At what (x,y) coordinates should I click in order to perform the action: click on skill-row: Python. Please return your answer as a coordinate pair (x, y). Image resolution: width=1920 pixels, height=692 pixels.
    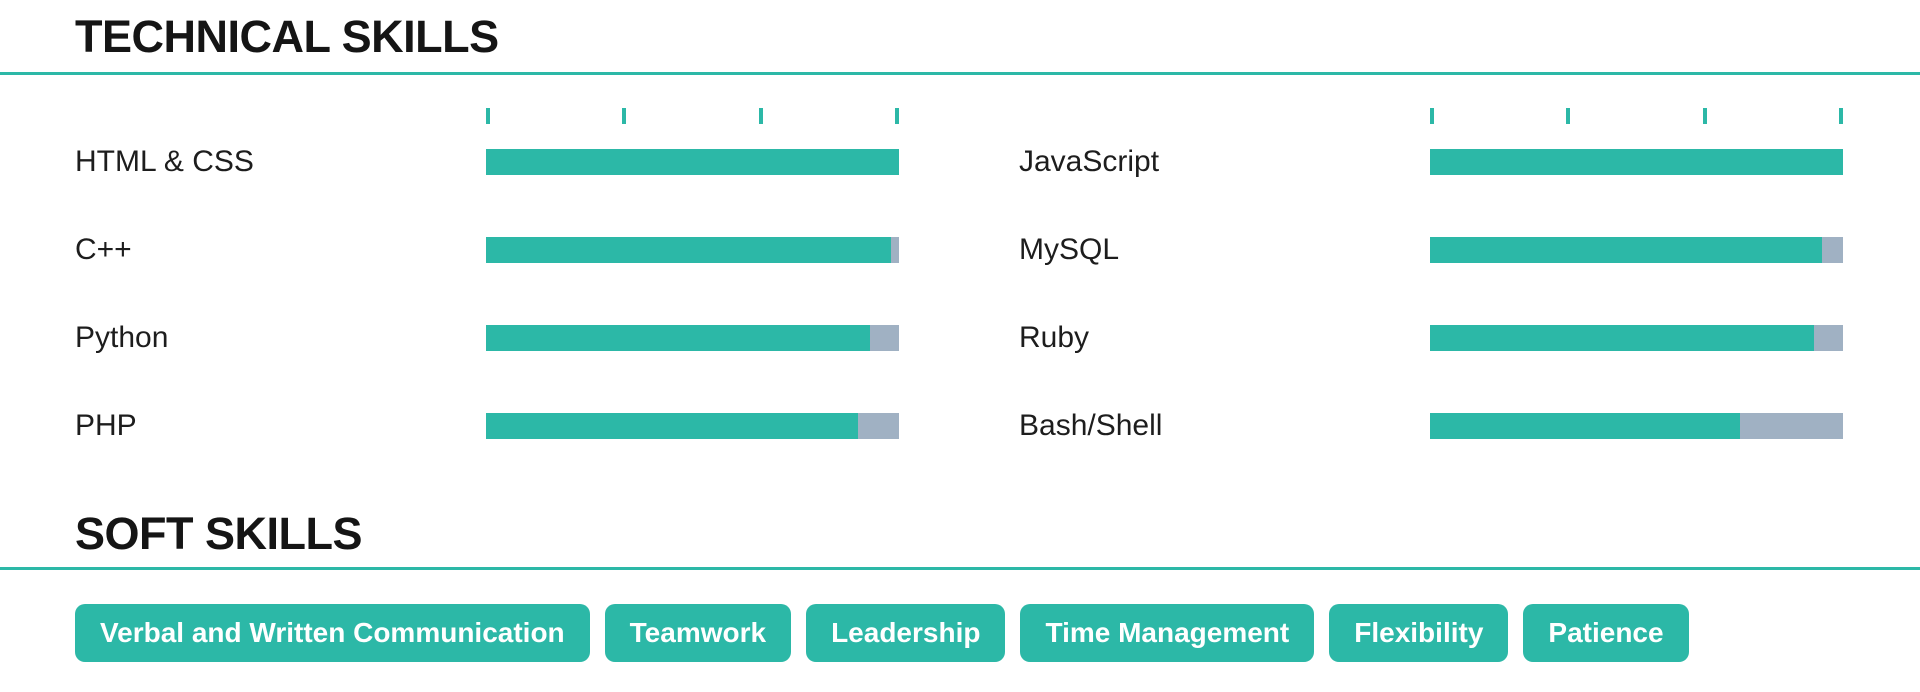
    Looking at the image, I should click on (487, 337).